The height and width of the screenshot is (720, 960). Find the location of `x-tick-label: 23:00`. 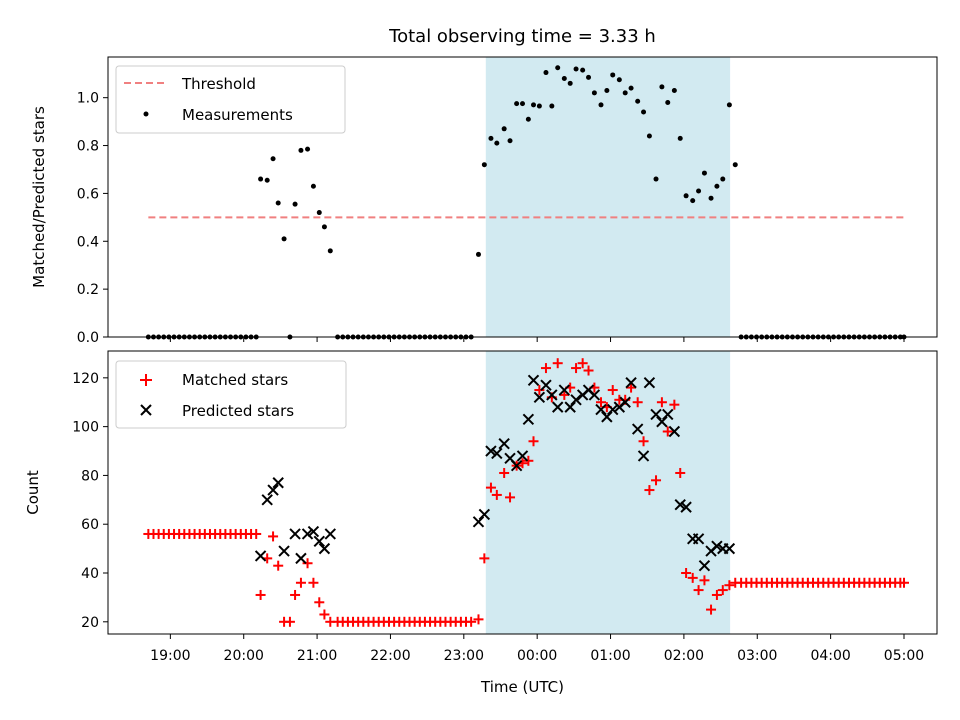

x-tick-label: 23:00 is located at coordinates (464, 656).